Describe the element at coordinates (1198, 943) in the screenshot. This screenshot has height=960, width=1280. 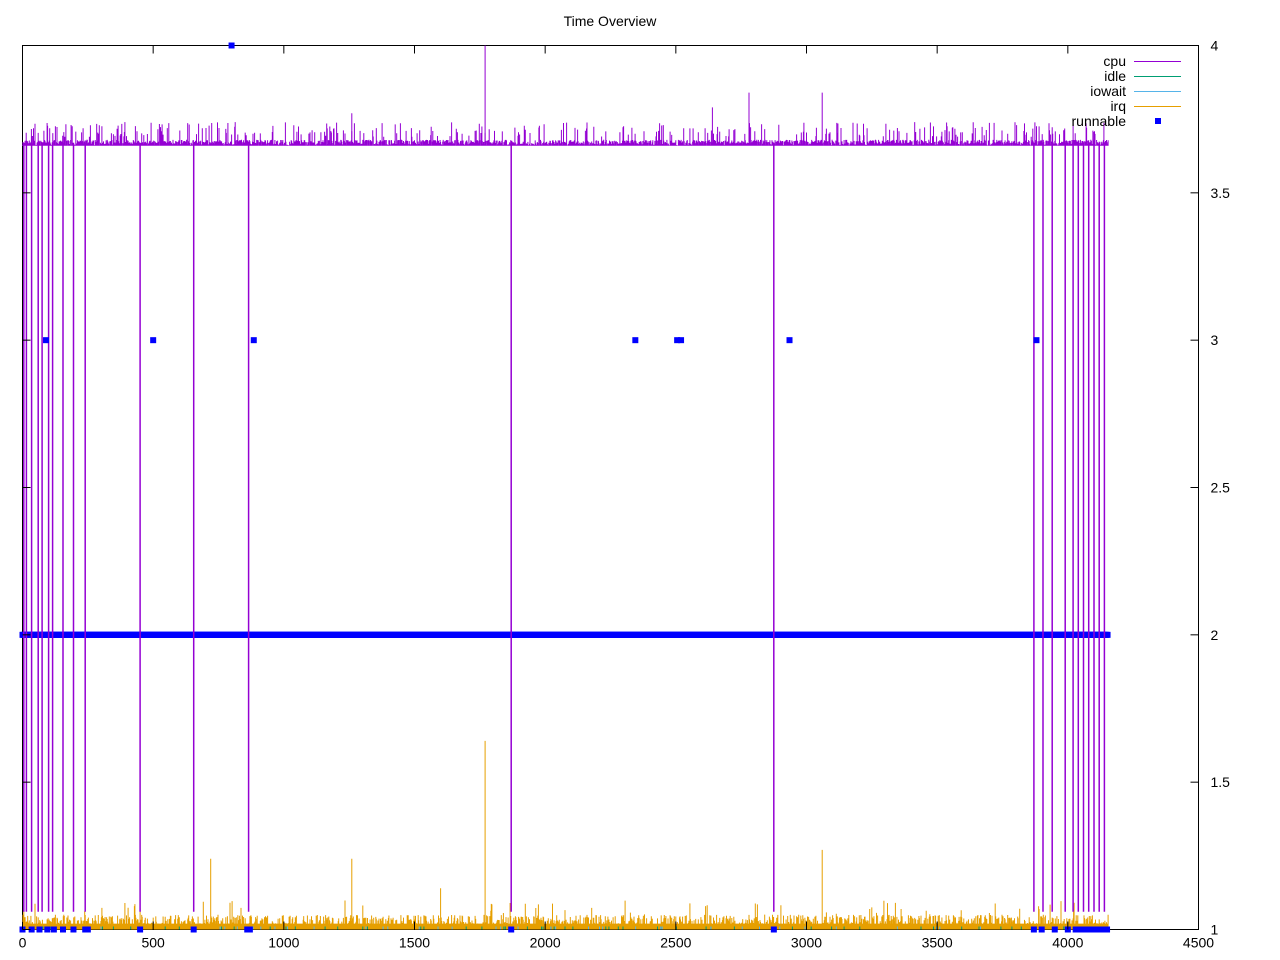
I see `x-tick-label: 4500` at that location.